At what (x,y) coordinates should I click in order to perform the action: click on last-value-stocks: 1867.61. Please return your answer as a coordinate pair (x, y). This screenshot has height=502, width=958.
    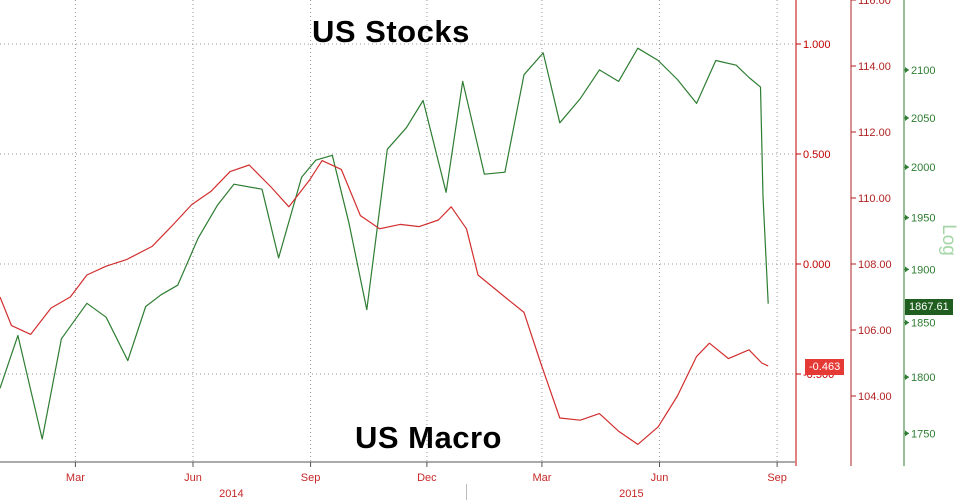
    Looking at the image, I should click on (929, 307).